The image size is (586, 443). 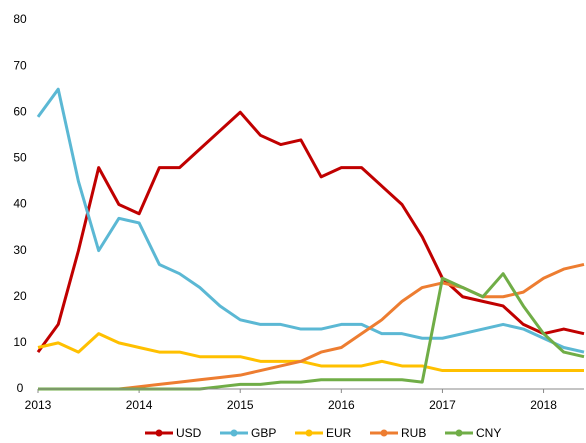 What do you see at coordinates (263, 433) in the screenshot?
I see `legend-label: GBP` at bounding box center [263, 433].